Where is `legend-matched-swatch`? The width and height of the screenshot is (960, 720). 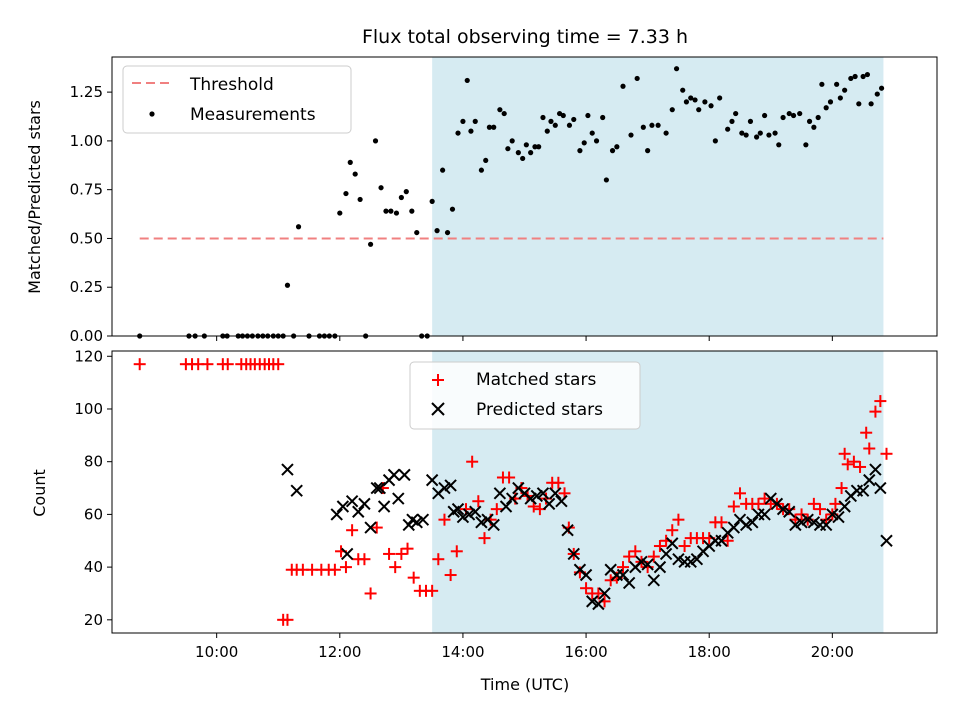
legend-matched-swatch is located at coordinates (438, 380).